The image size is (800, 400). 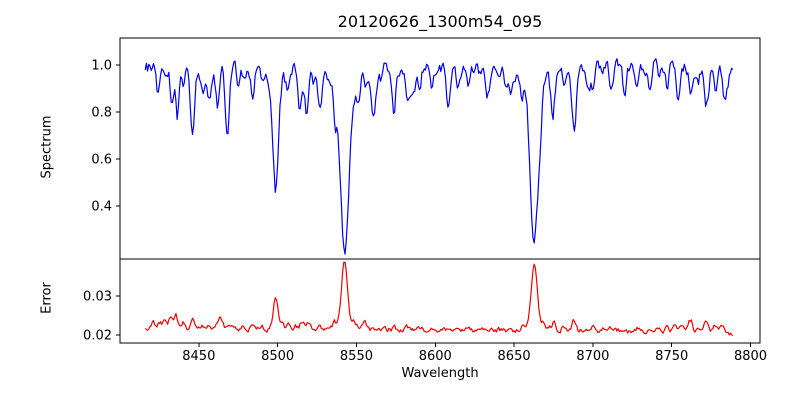 I want to click on spectrum-y-tick-label: 1.0, so click(x=101, y=66).